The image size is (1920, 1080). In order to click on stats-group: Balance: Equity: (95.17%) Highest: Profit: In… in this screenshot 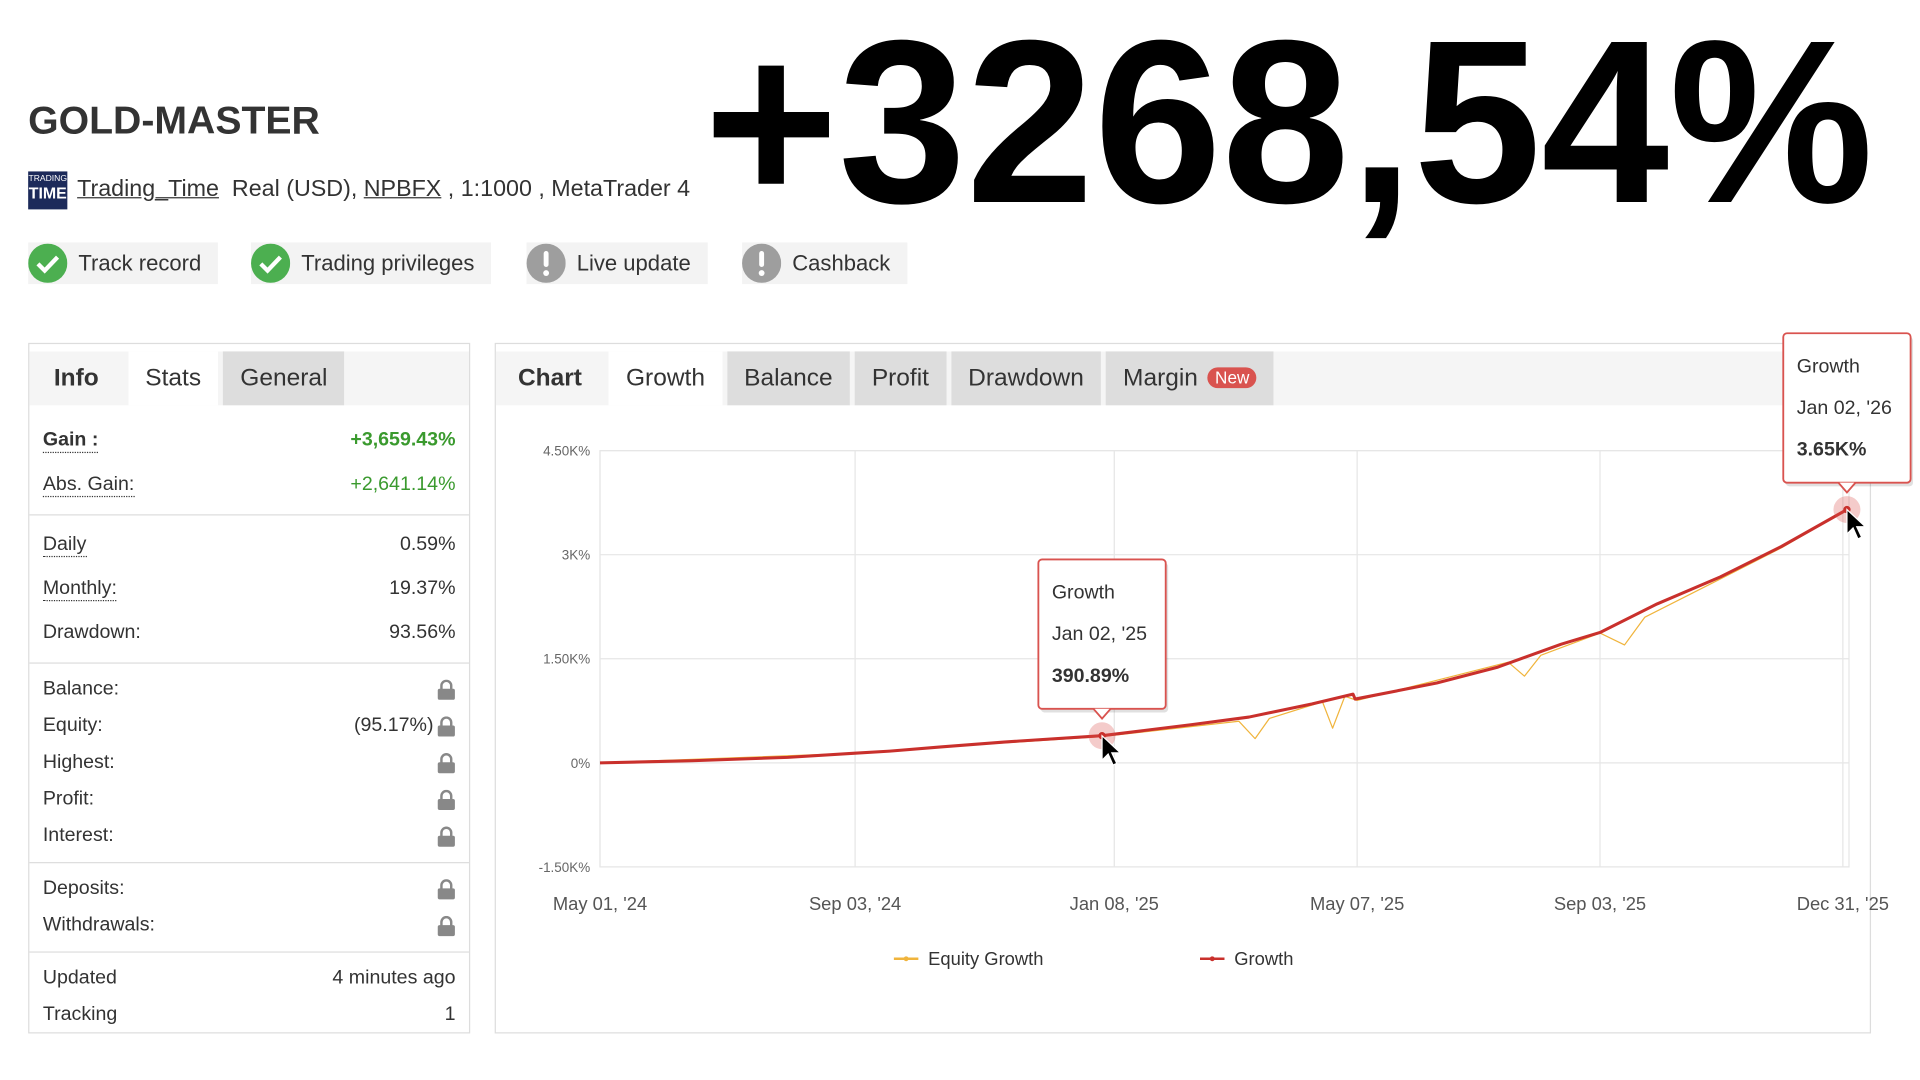, I will do `click(249, 764)`.